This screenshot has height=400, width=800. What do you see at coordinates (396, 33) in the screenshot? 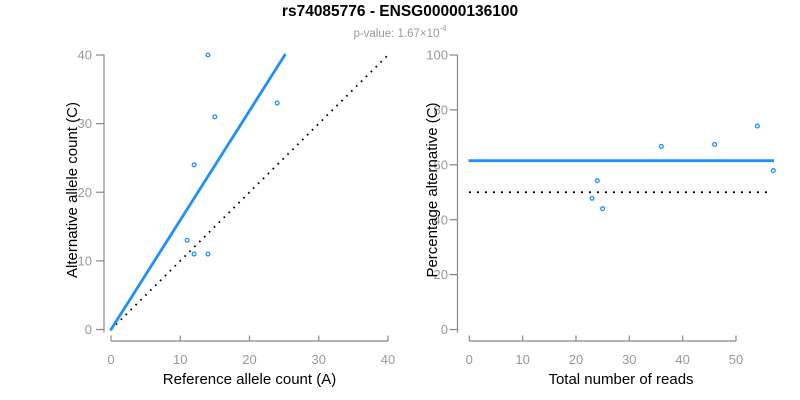
I see `pvalue-text: p-value: 1.67×10` at bounding box center [396, 33].